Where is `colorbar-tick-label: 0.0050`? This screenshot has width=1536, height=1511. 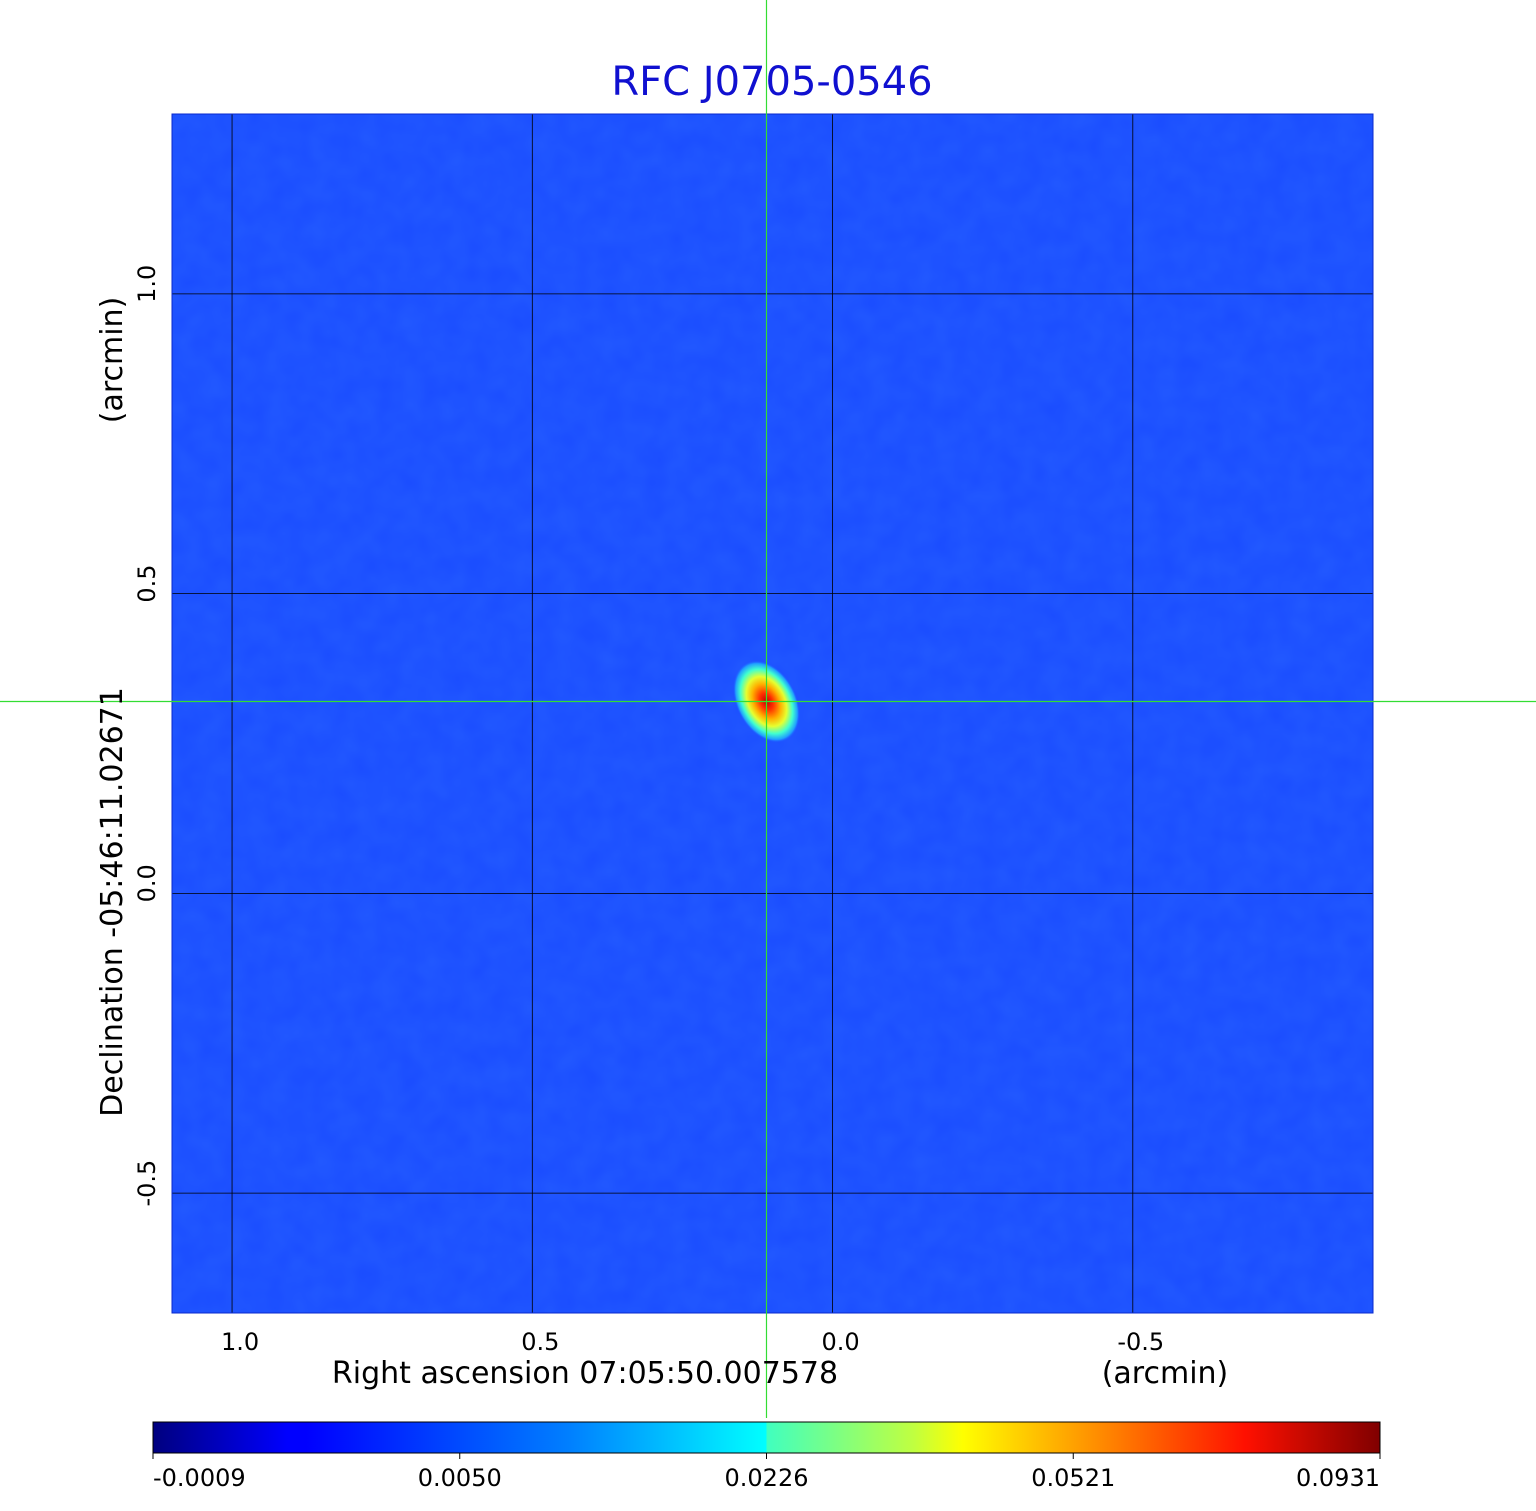
colorbar-tick-label: 0.0050 is located at coordinates (460, 1478).